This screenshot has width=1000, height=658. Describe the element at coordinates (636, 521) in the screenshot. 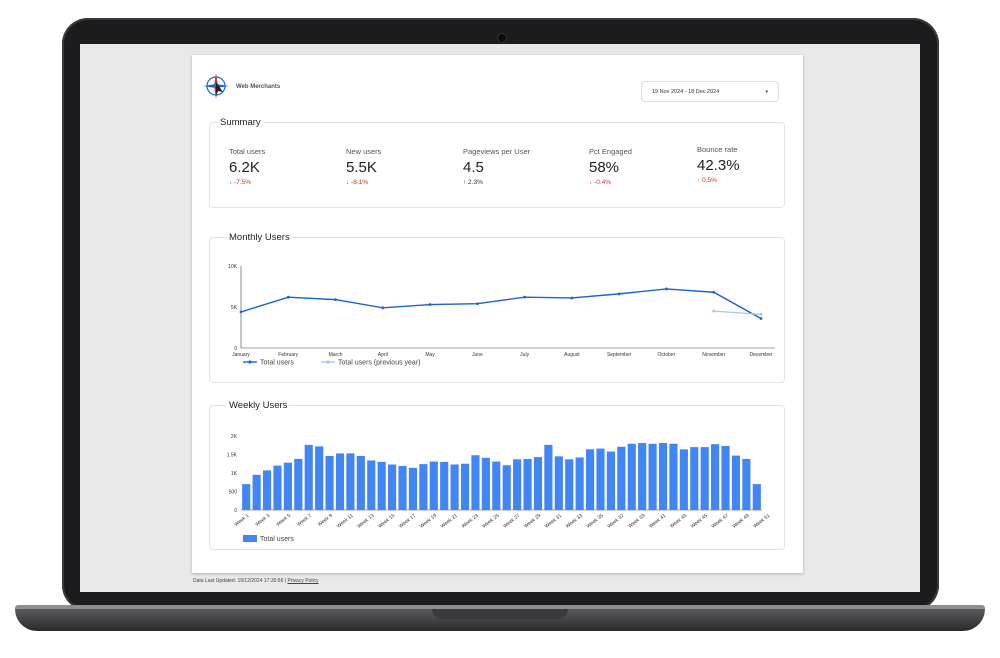

I see `x-tick-label: Week 39` at that location.